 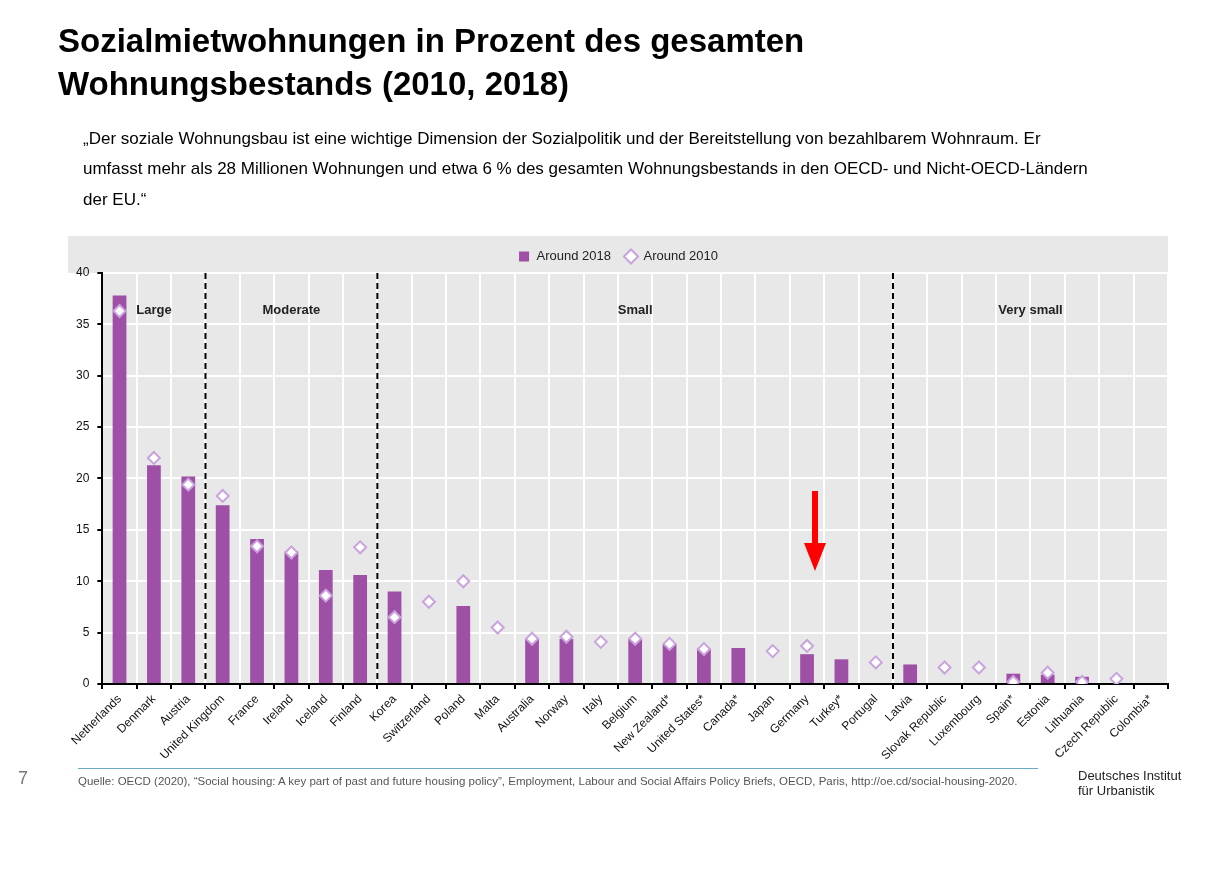 I want to click on y-tick-label: 20, so click(x=82, y=477).